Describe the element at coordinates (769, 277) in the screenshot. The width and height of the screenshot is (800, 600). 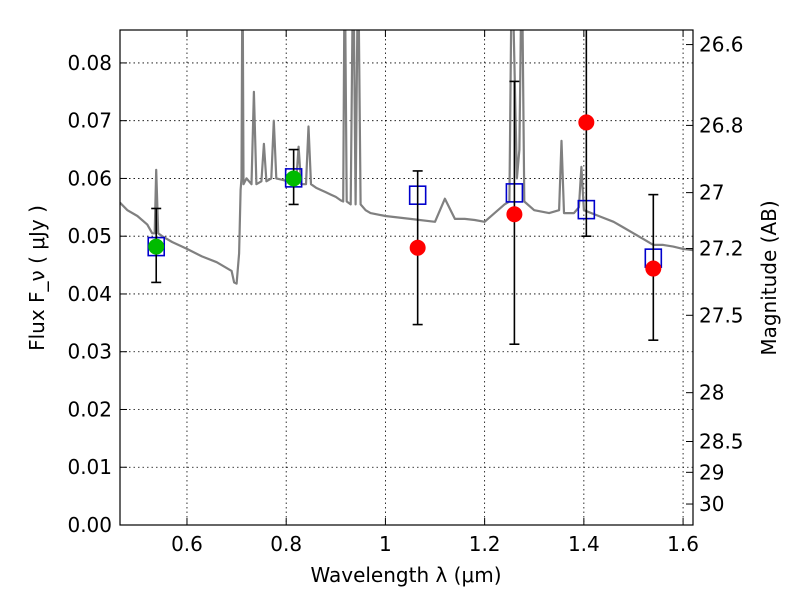
I see `y2-axis-title: Magnitude (AB)` at that location.